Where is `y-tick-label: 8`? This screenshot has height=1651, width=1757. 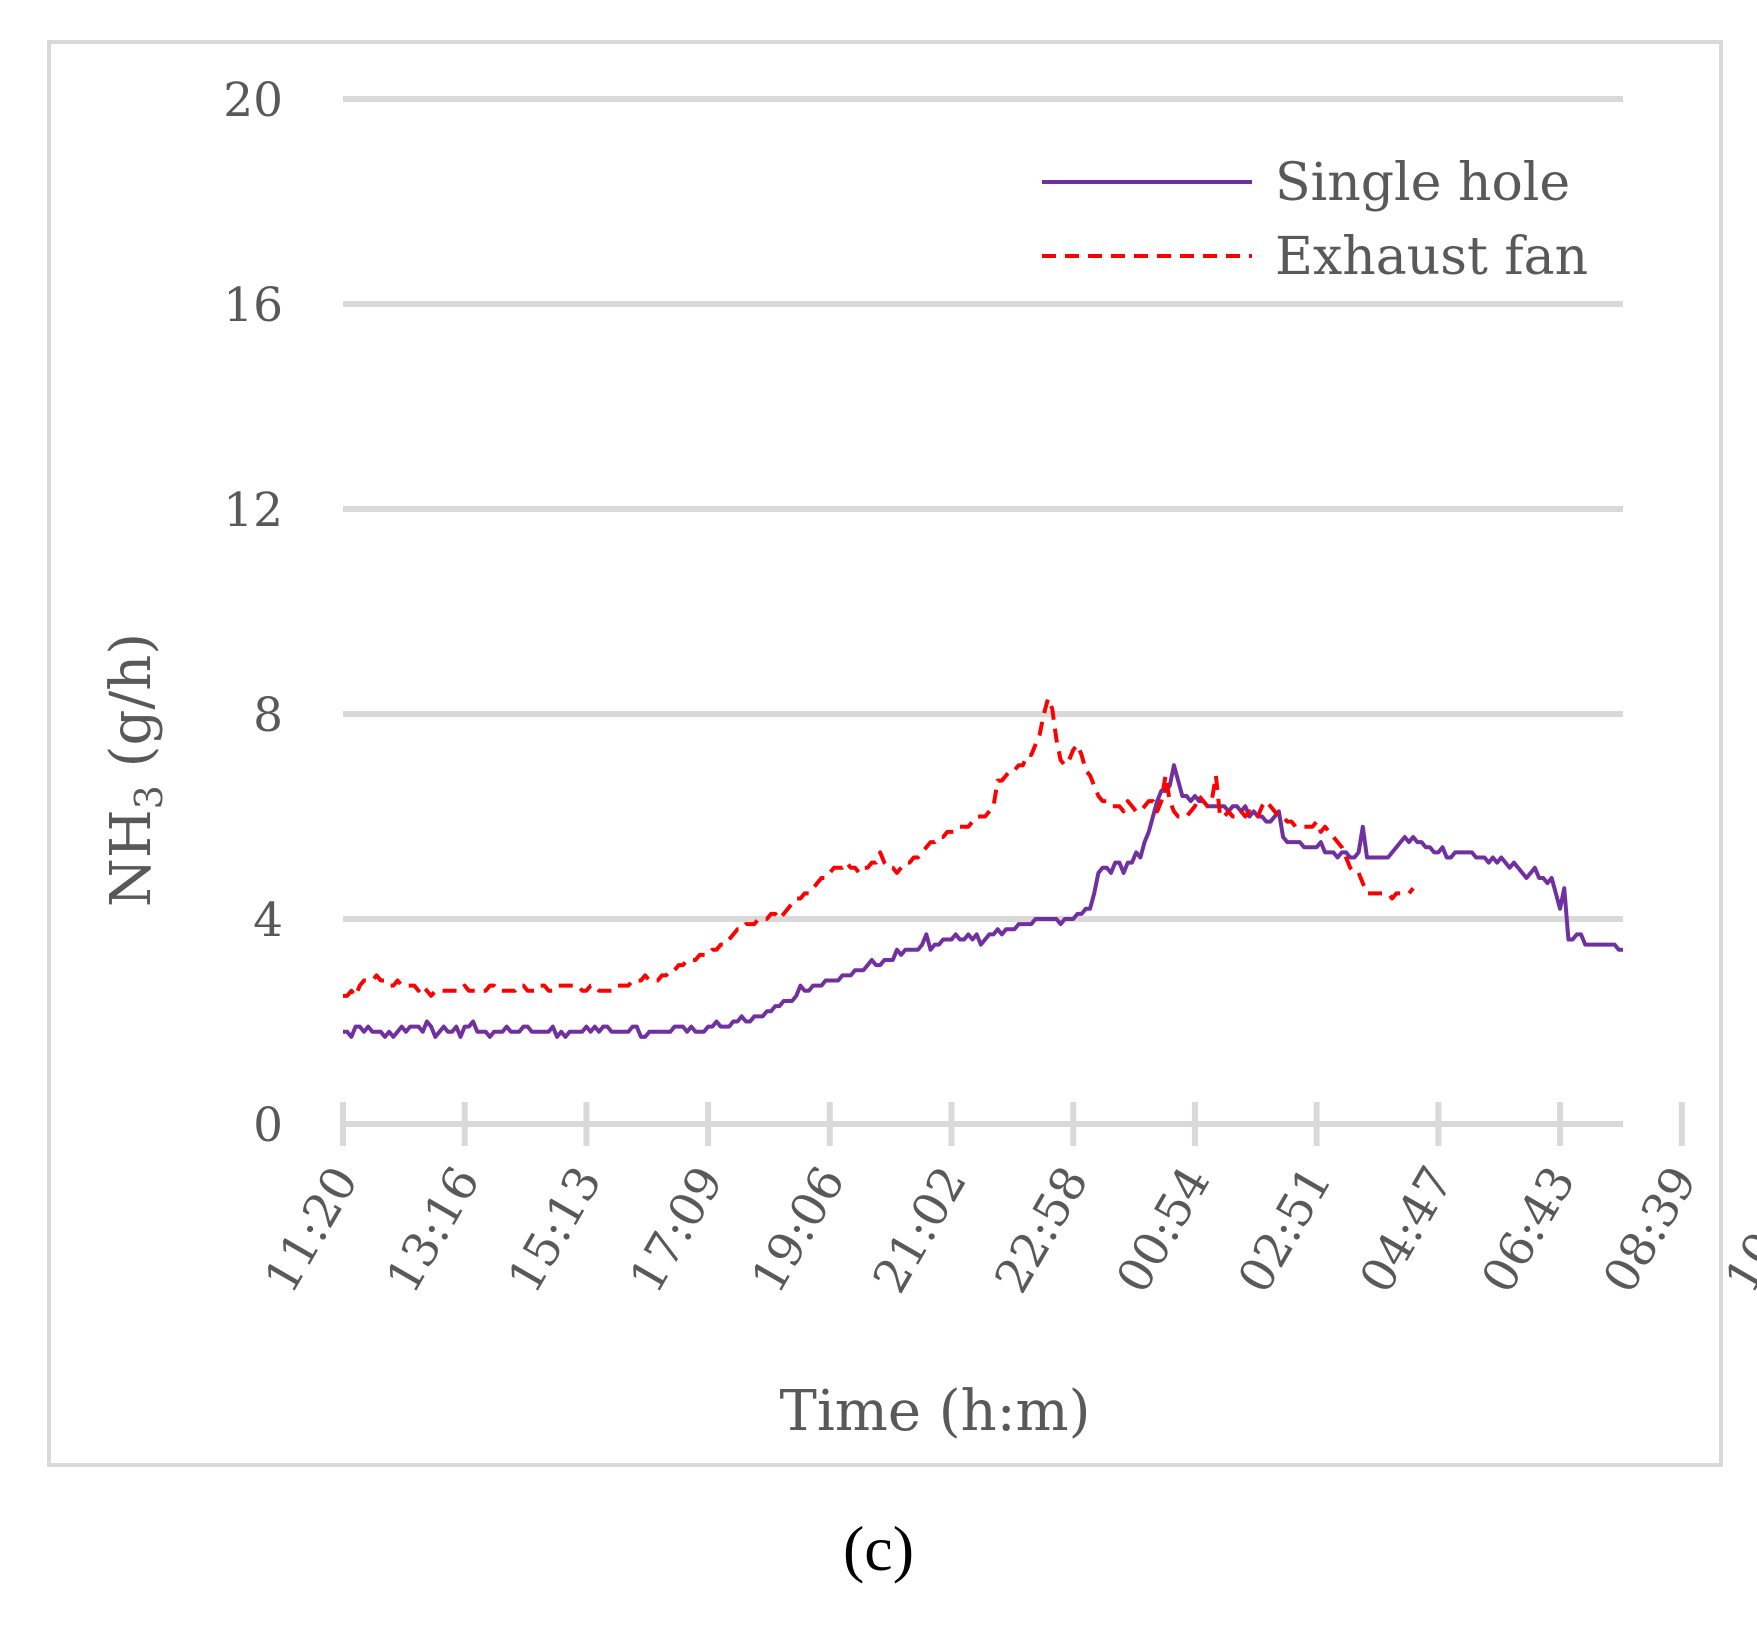
y-tick-label: 8 is located at coordinates (268, 715).